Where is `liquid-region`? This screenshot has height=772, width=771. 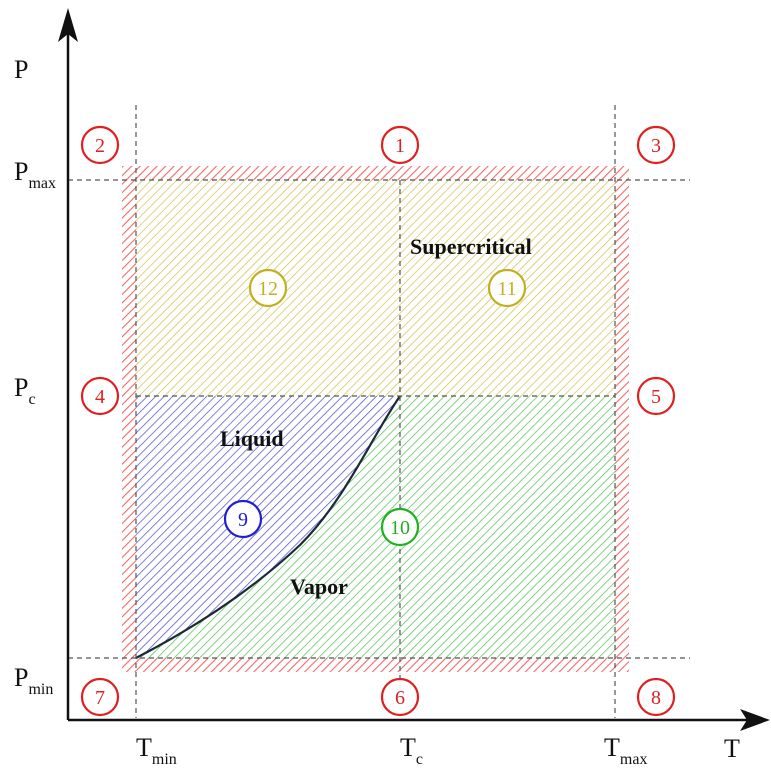
liquid-region is located at coordinates (268, 527).